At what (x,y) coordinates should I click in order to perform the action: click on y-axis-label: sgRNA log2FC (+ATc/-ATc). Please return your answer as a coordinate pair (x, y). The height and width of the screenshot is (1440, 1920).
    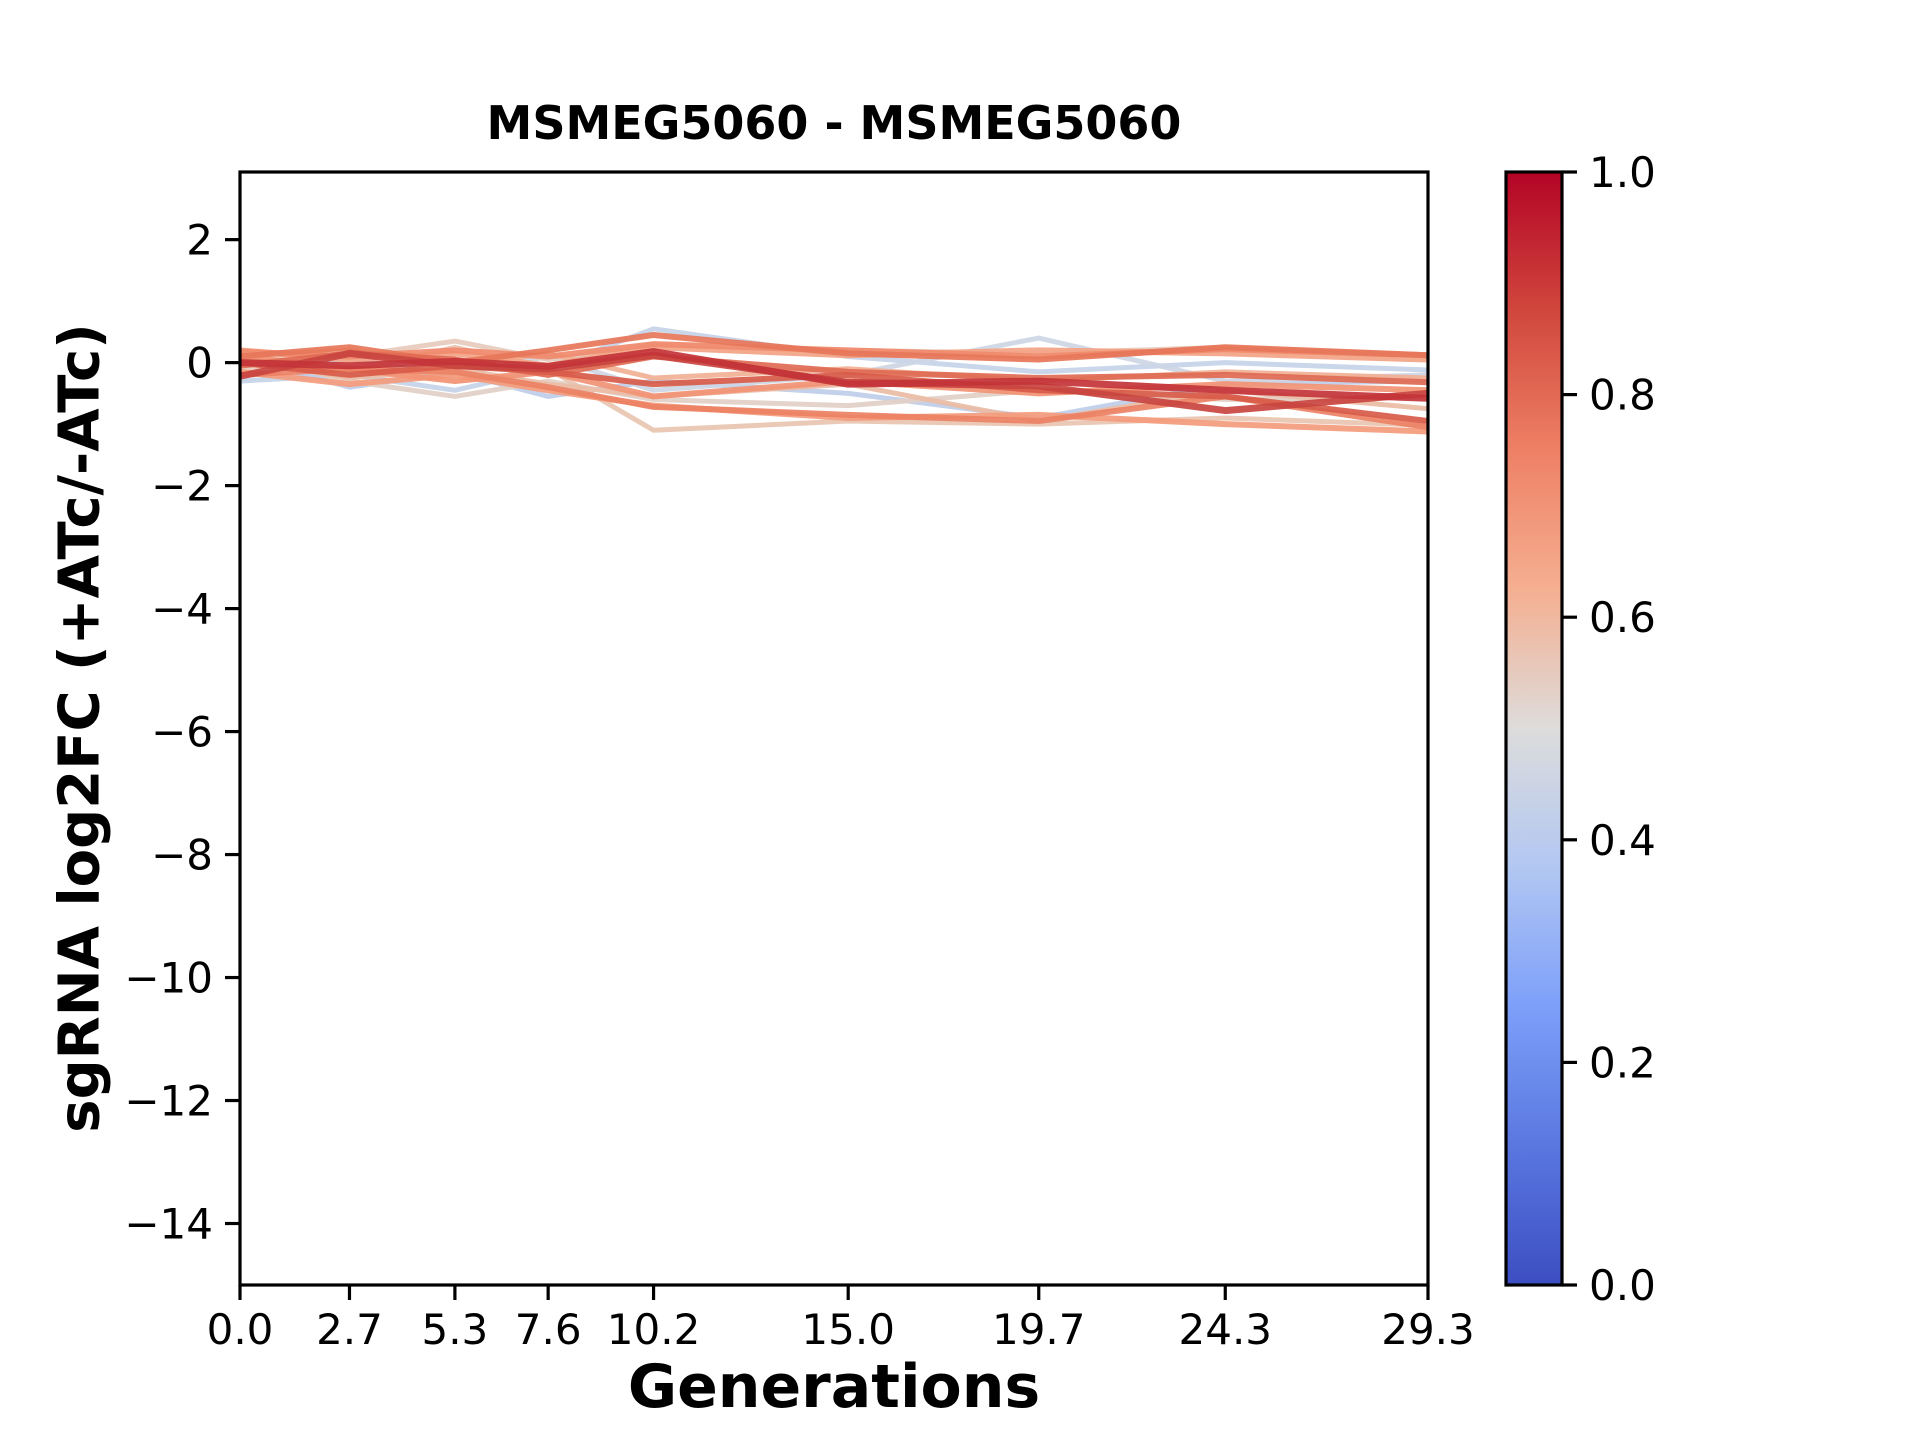
    Looking at the image, I should click on (80, 728).